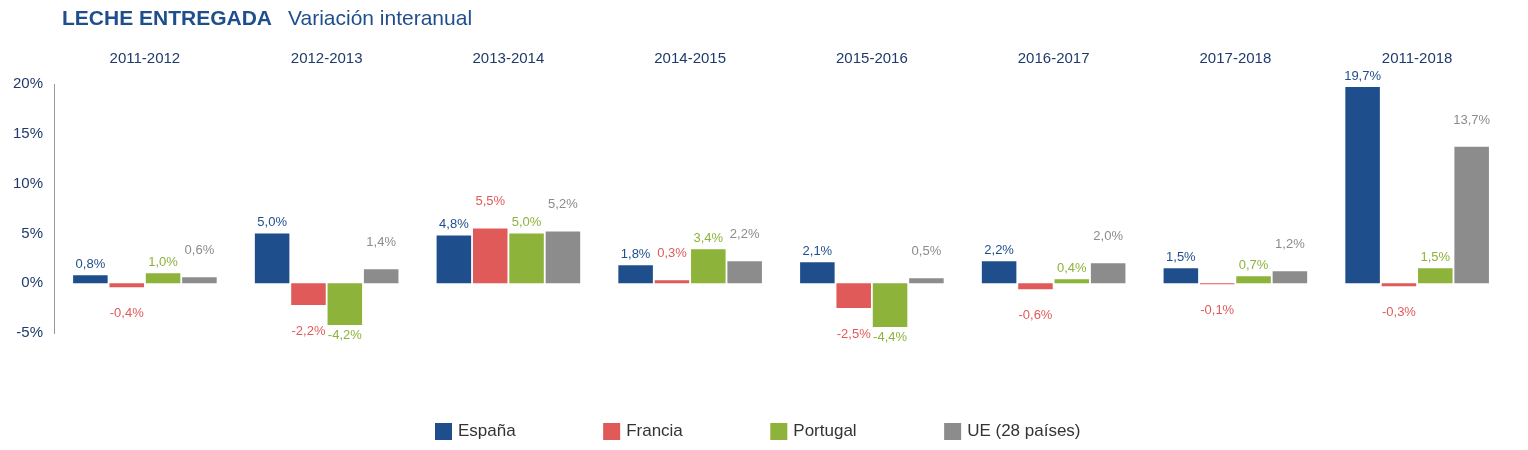 This screenshot has height=450, width=1528. What do you see at coordinates (30, 332) in the screenshot?
I see `y-tick-label: -5%` at bounding box center [30, 332].